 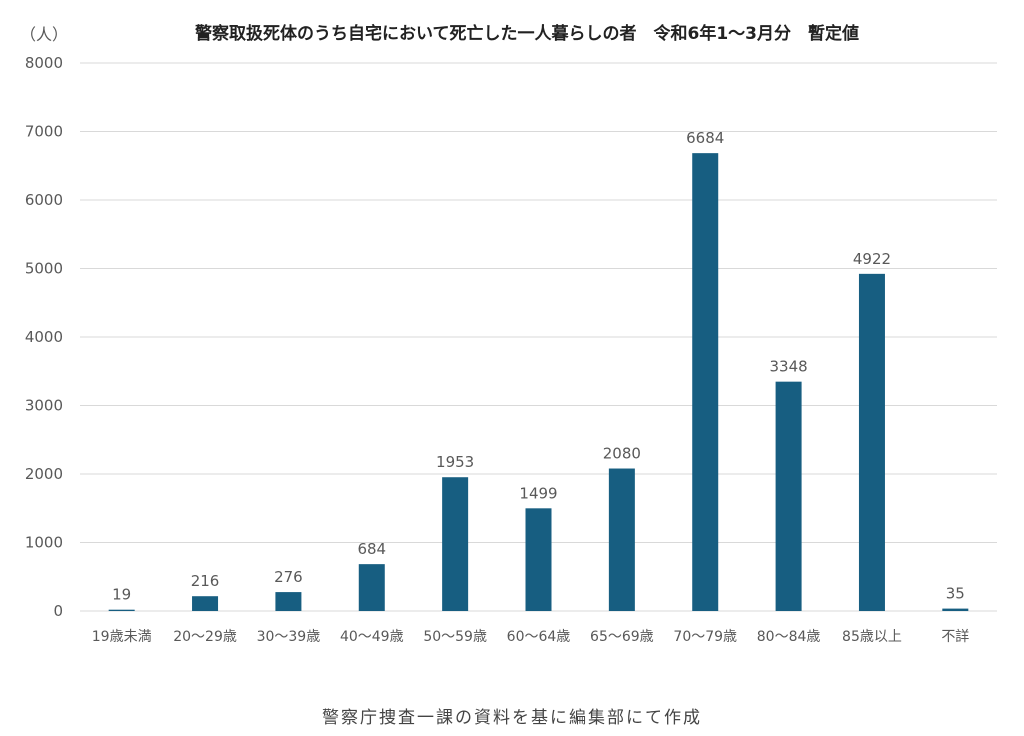 What do you see at coordinates (289, 637) in the screenshot?
I see `x-tick-label: 30～39歳` at bounding box center [289, 637].